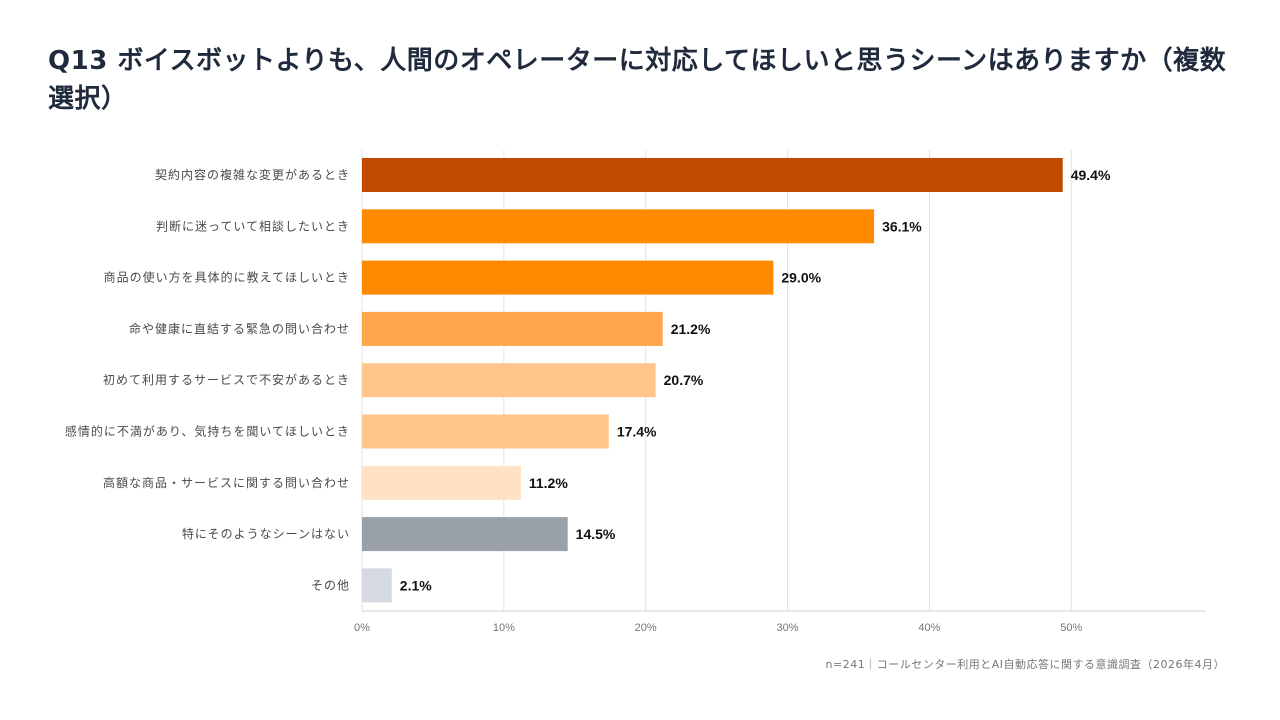 The width and height of the screenshot is (1280, 720). Describe the element at coordinates (504, 628) in the screenshot. I see `x-tick-label: 10%` at that location.